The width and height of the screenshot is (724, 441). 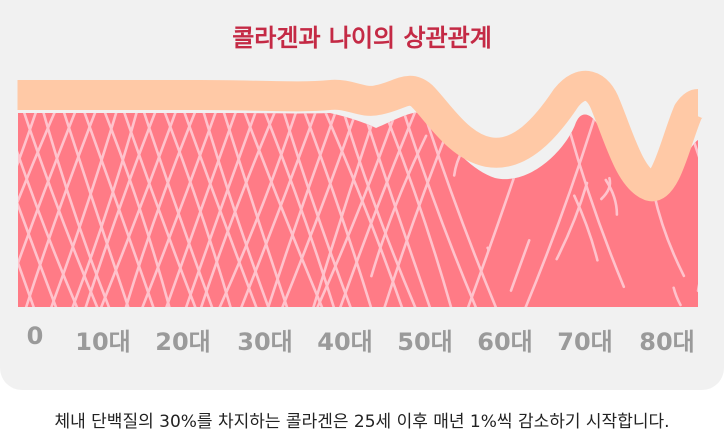 I want to click on age-label-0: 0, so click(x=35, y=336).